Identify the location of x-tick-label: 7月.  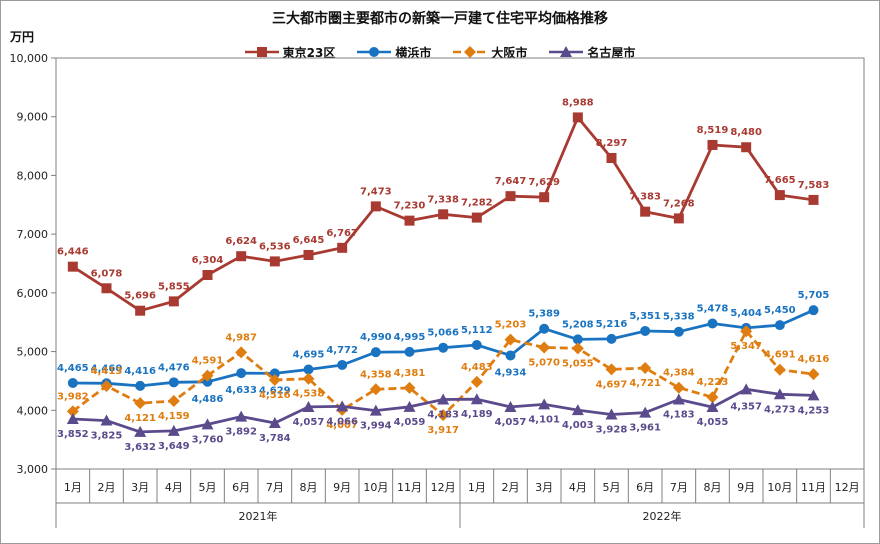
(275, 487).